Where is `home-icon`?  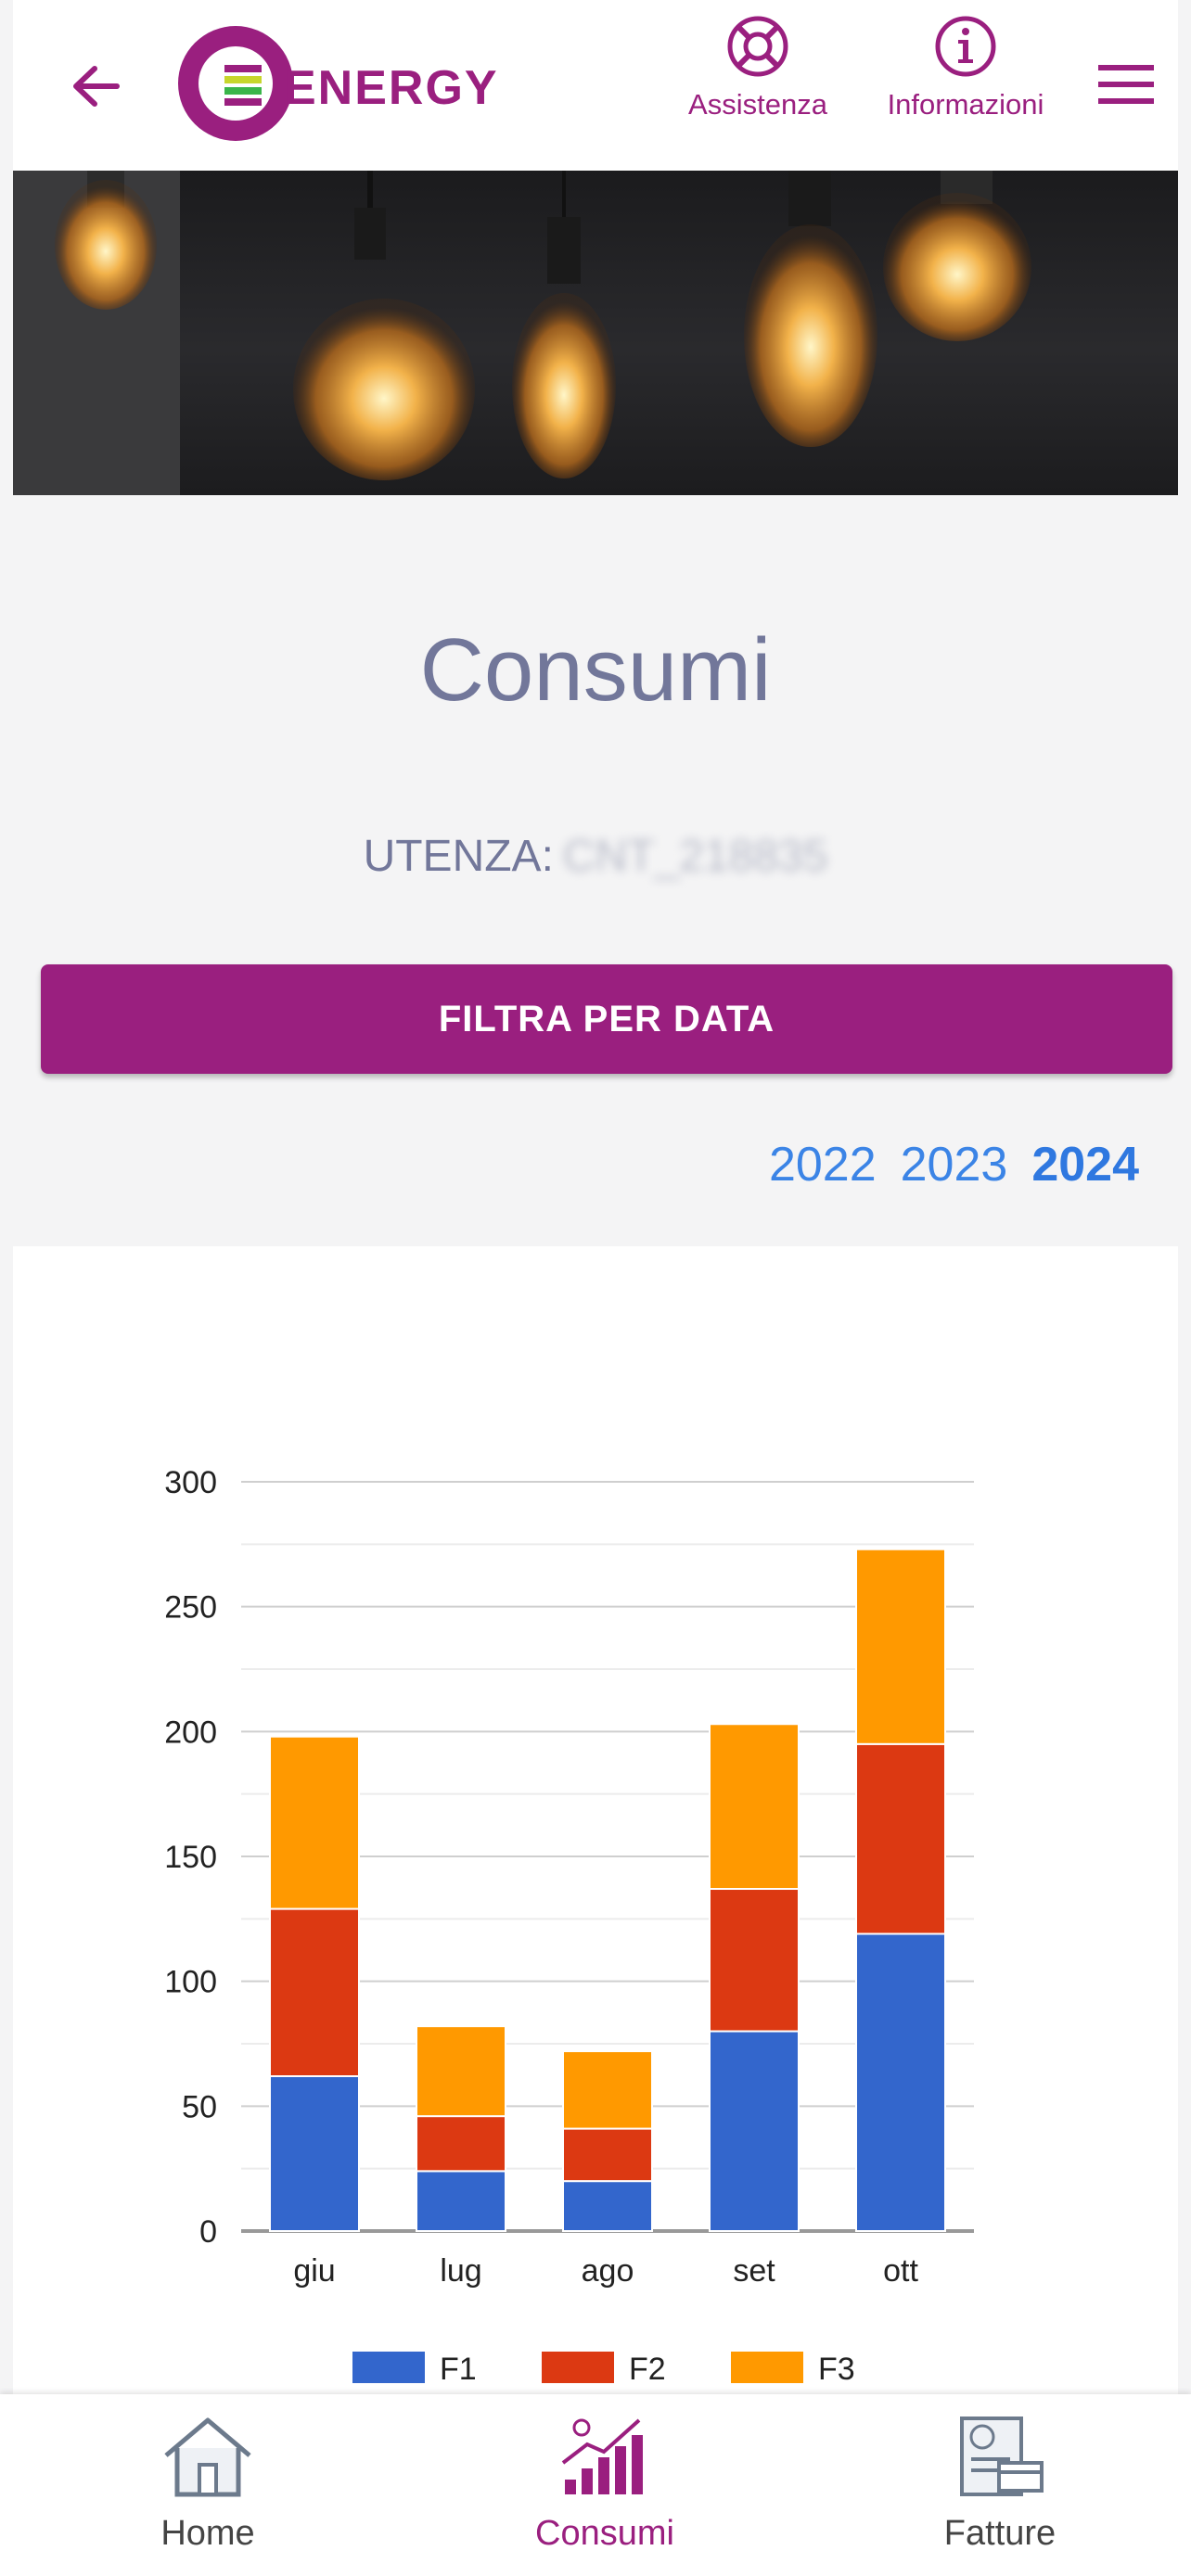
home-icon is located at coordinates (207, 2457).